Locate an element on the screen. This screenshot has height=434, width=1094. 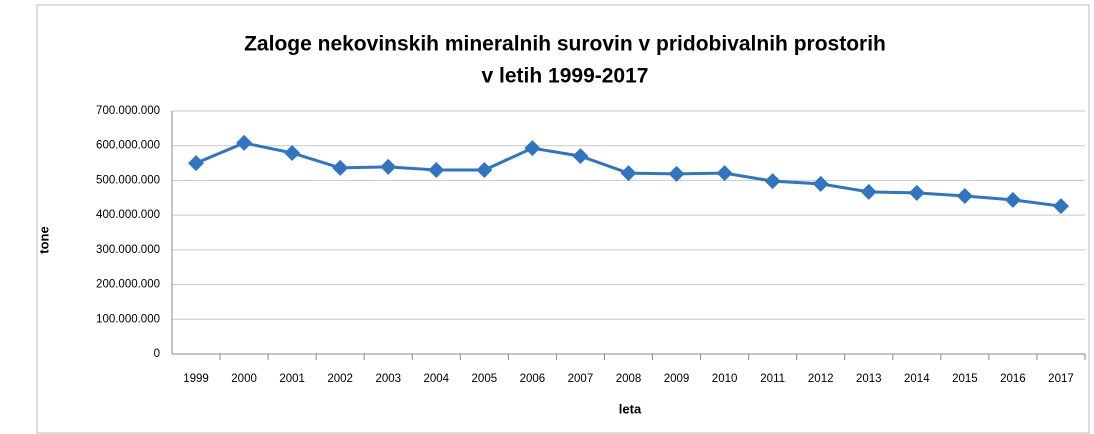
x-tick-label: 2007 is located at coordinates (581, 379).